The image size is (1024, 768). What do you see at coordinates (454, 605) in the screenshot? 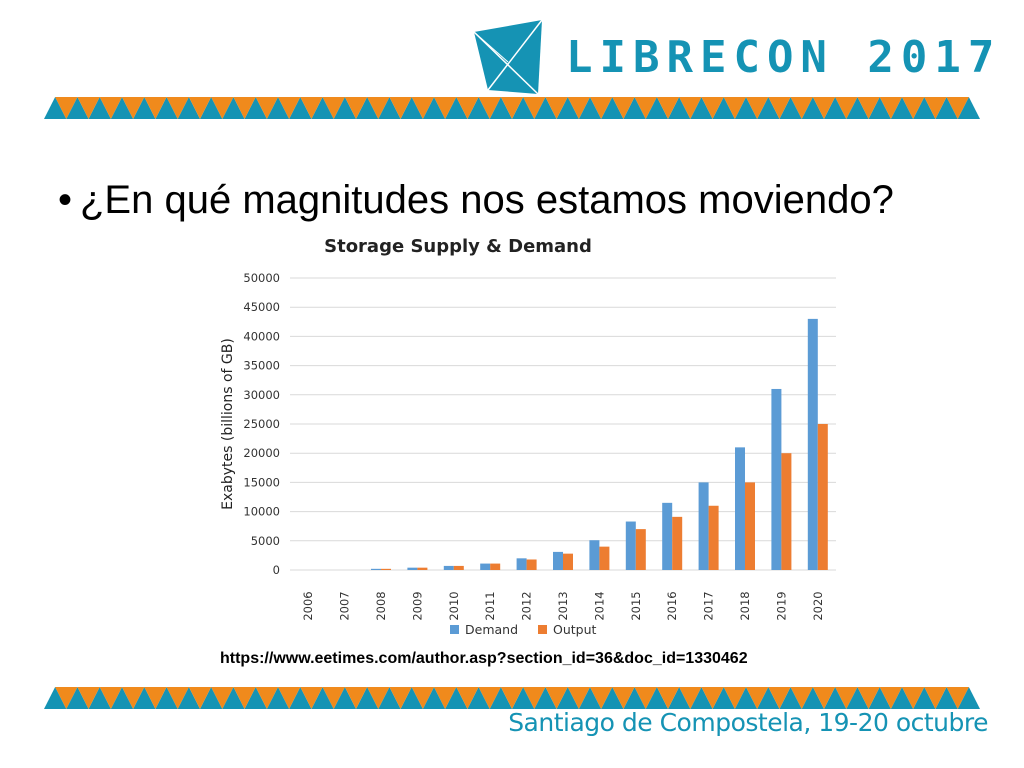
I see `x-tick-label: 2010` at bounding box center [454, 605].